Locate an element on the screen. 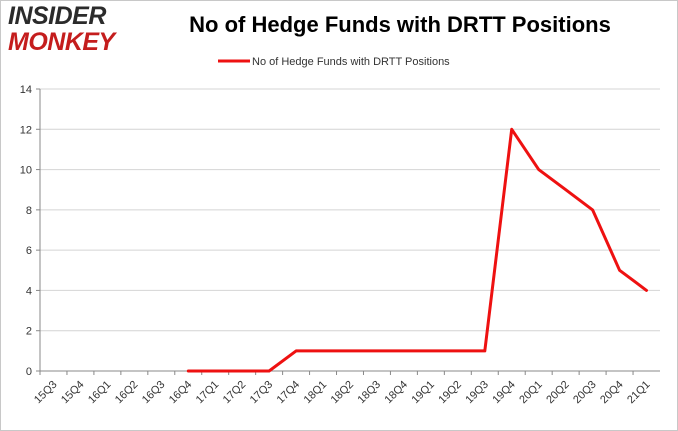 The image size is (678, 431). x-tick-label: 21Q1 is located at coordinates (639, 393).